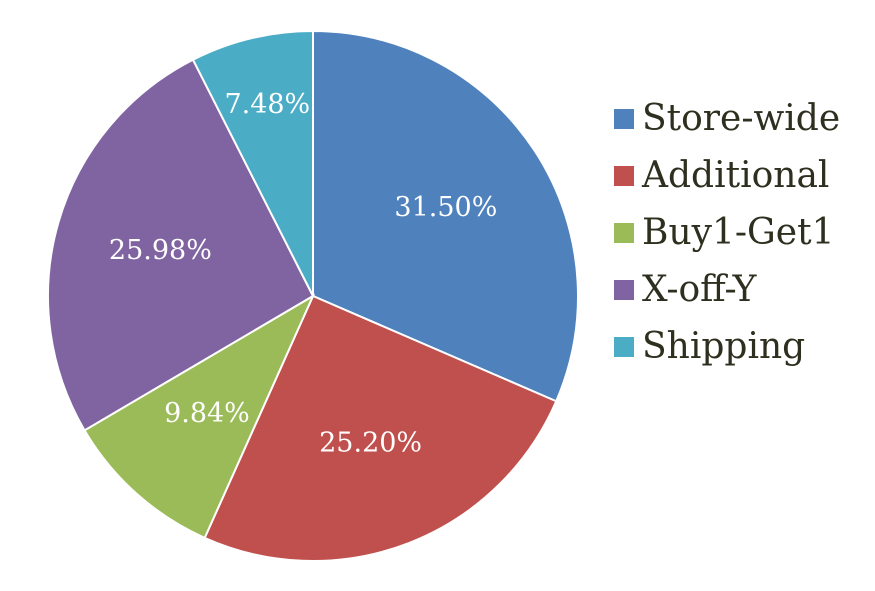 Image resolution: width=875 pixels, height=591 pixels. Describe the element at coordinates (738, 232) in the screenshot. I see `legend-label: Buy1-Get1` at that location.